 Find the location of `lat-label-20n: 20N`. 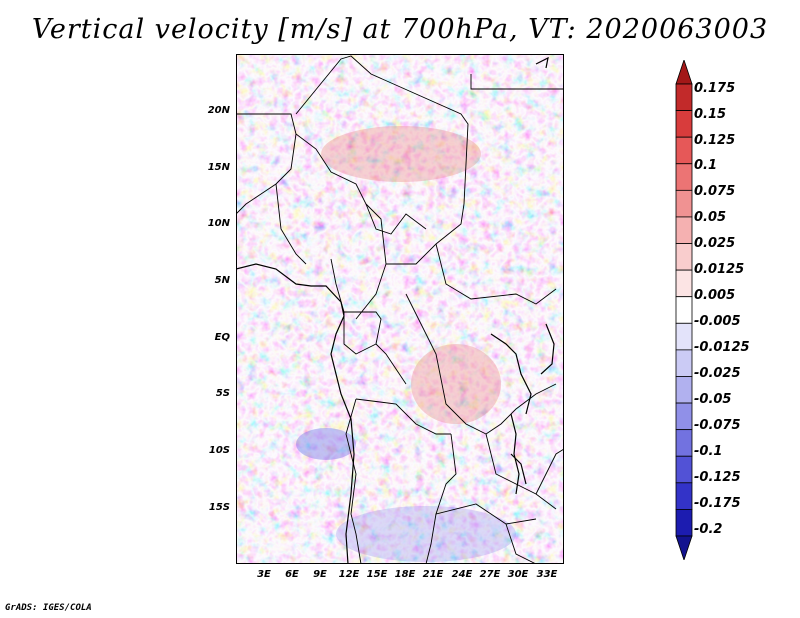

lat-label-20n: 20N is located at coordinates (218, 110).